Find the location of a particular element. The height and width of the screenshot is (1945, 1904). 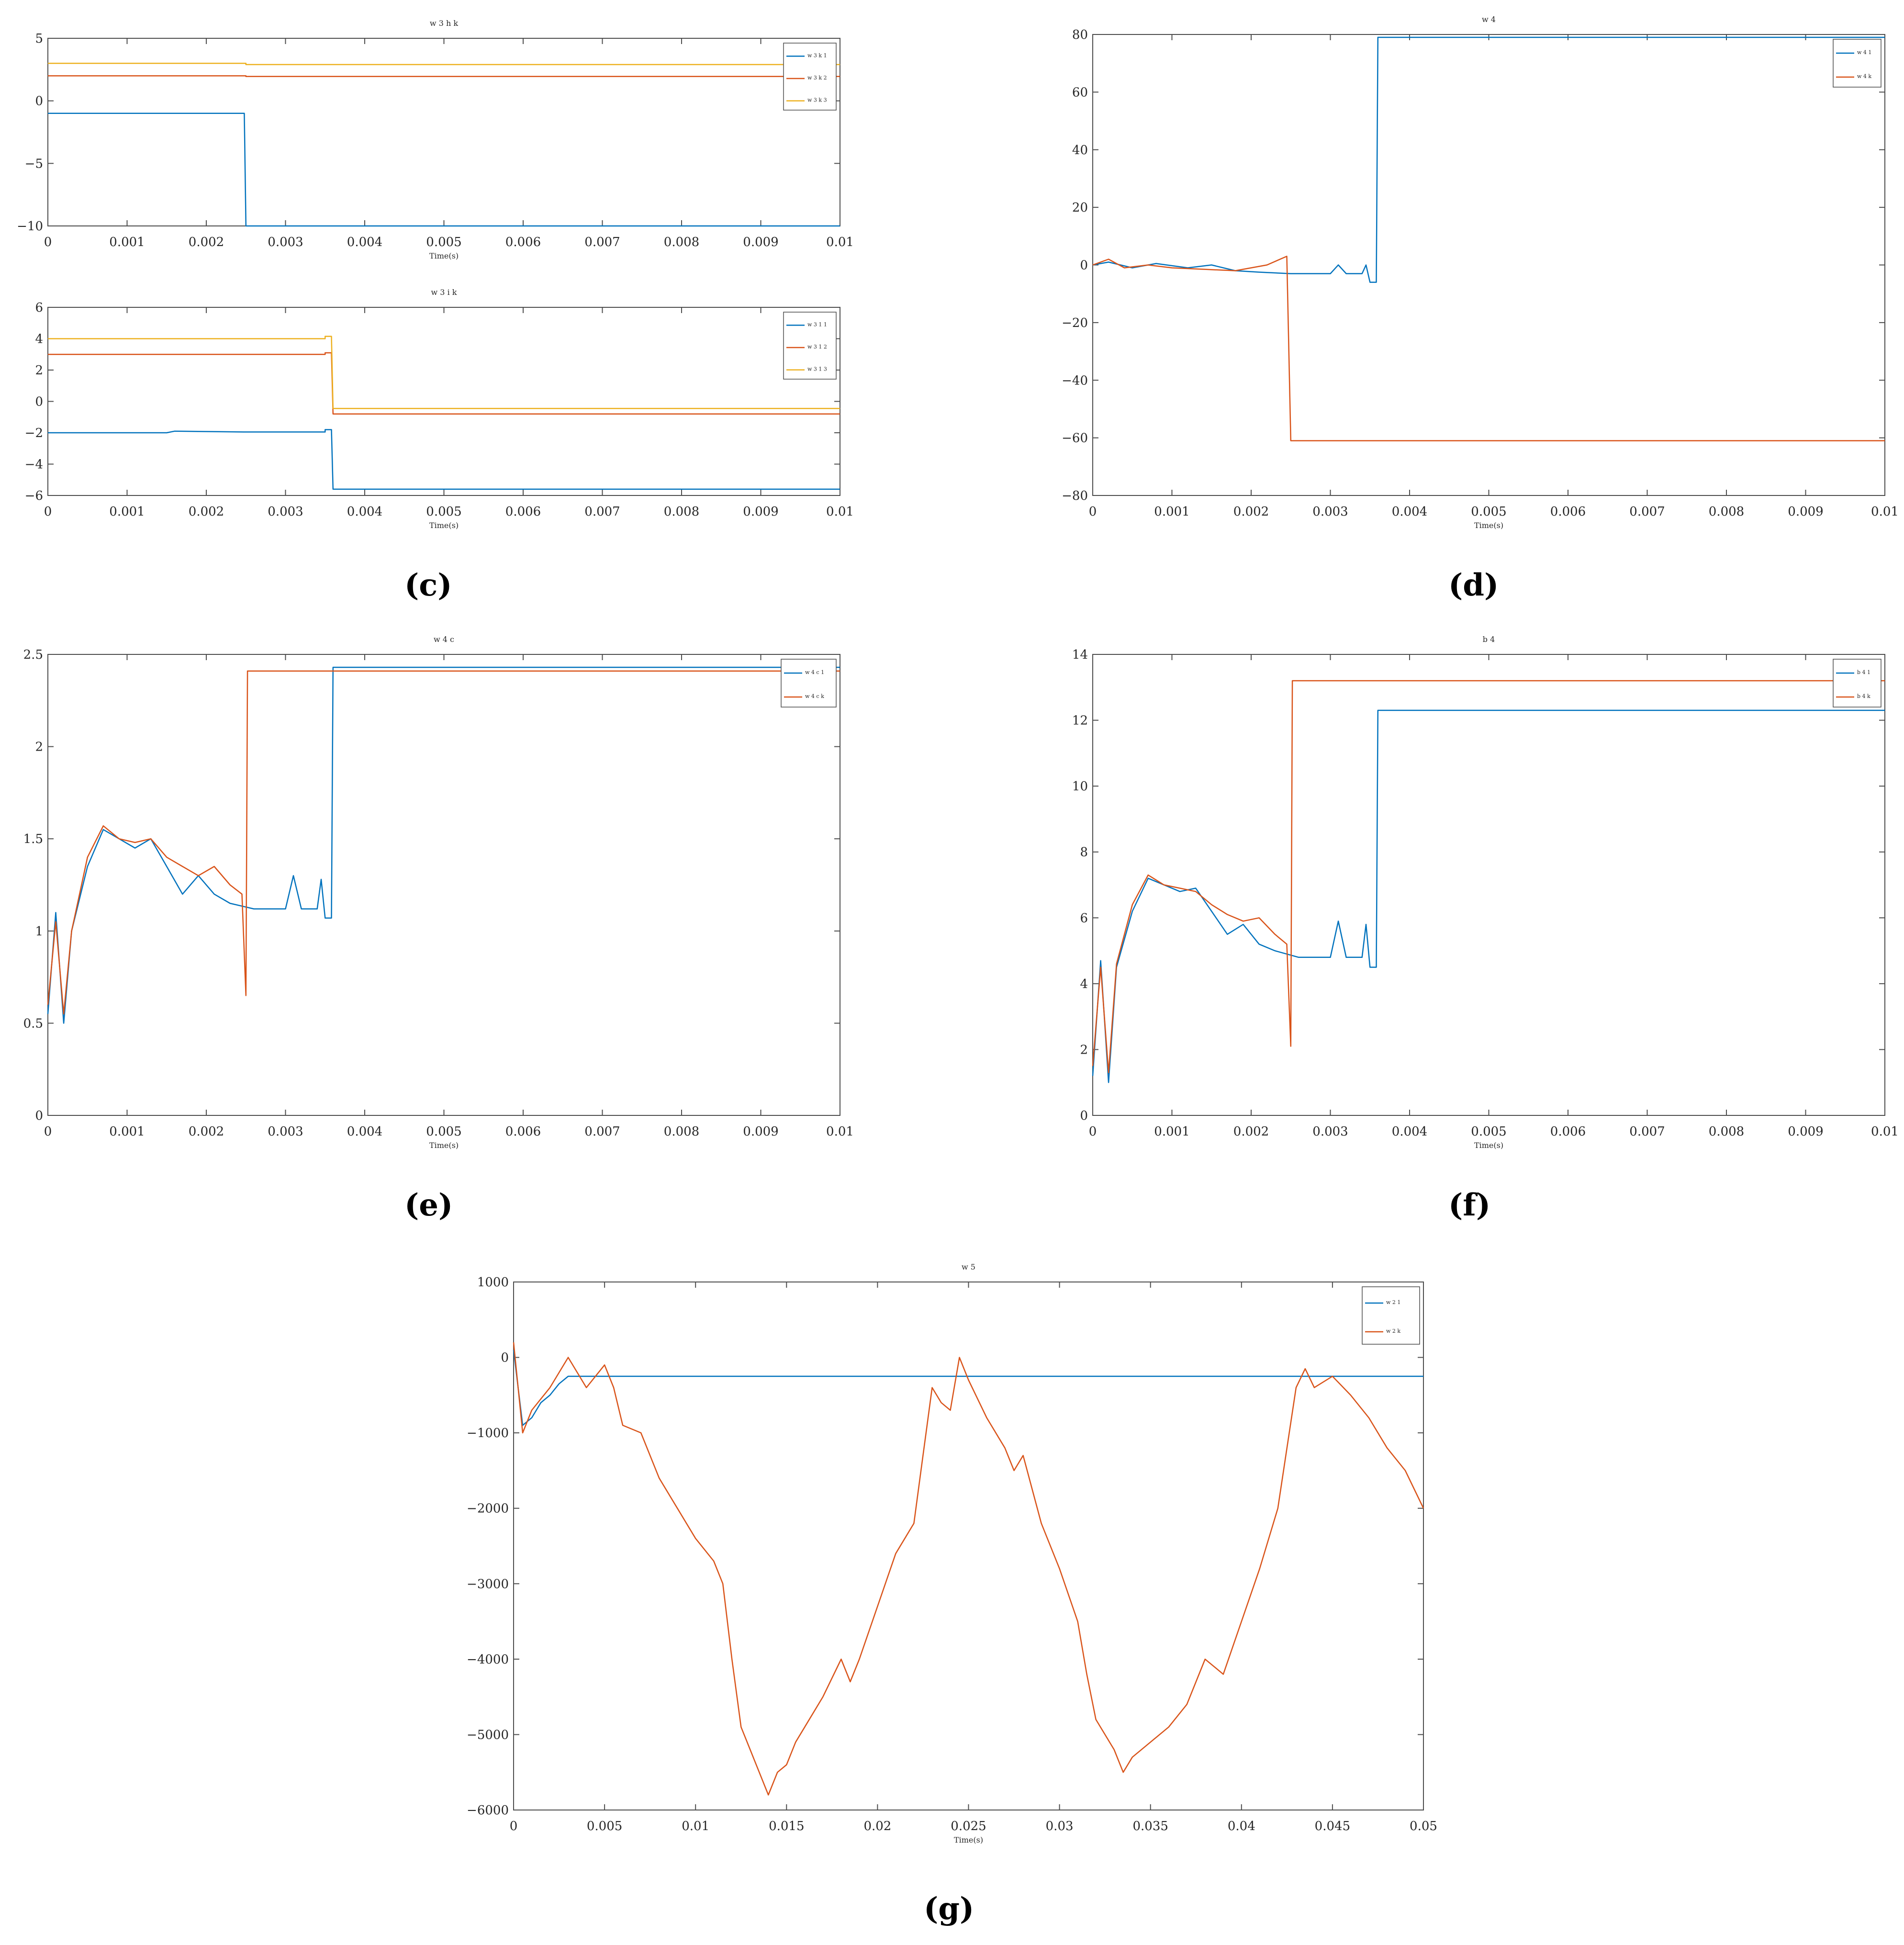

x-tick-label: 0.035 is located at coordinates (1150, 1826).